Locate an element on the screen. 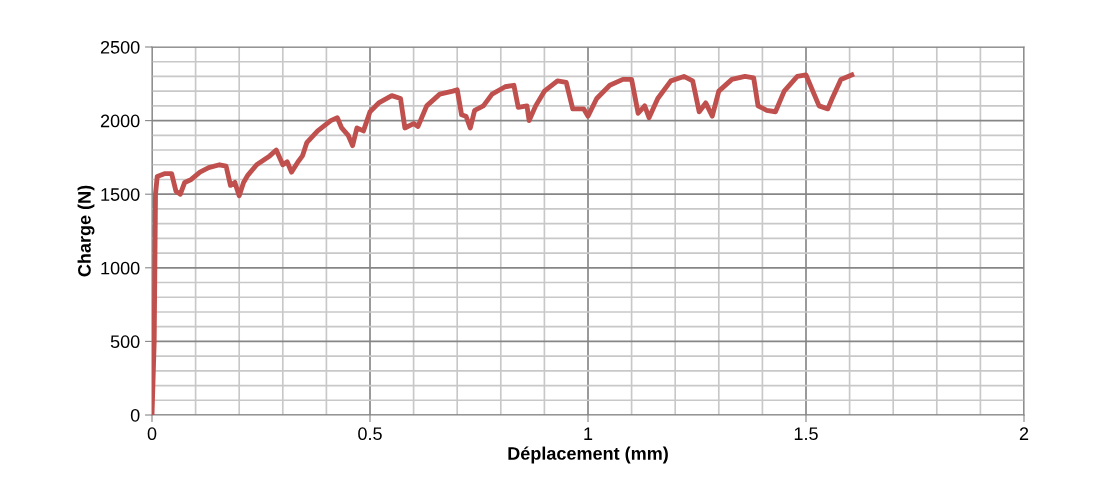 The height and width of the screenshot is (488, 1105). y-tick-label: 1500 is located at coordinates (120, 194).